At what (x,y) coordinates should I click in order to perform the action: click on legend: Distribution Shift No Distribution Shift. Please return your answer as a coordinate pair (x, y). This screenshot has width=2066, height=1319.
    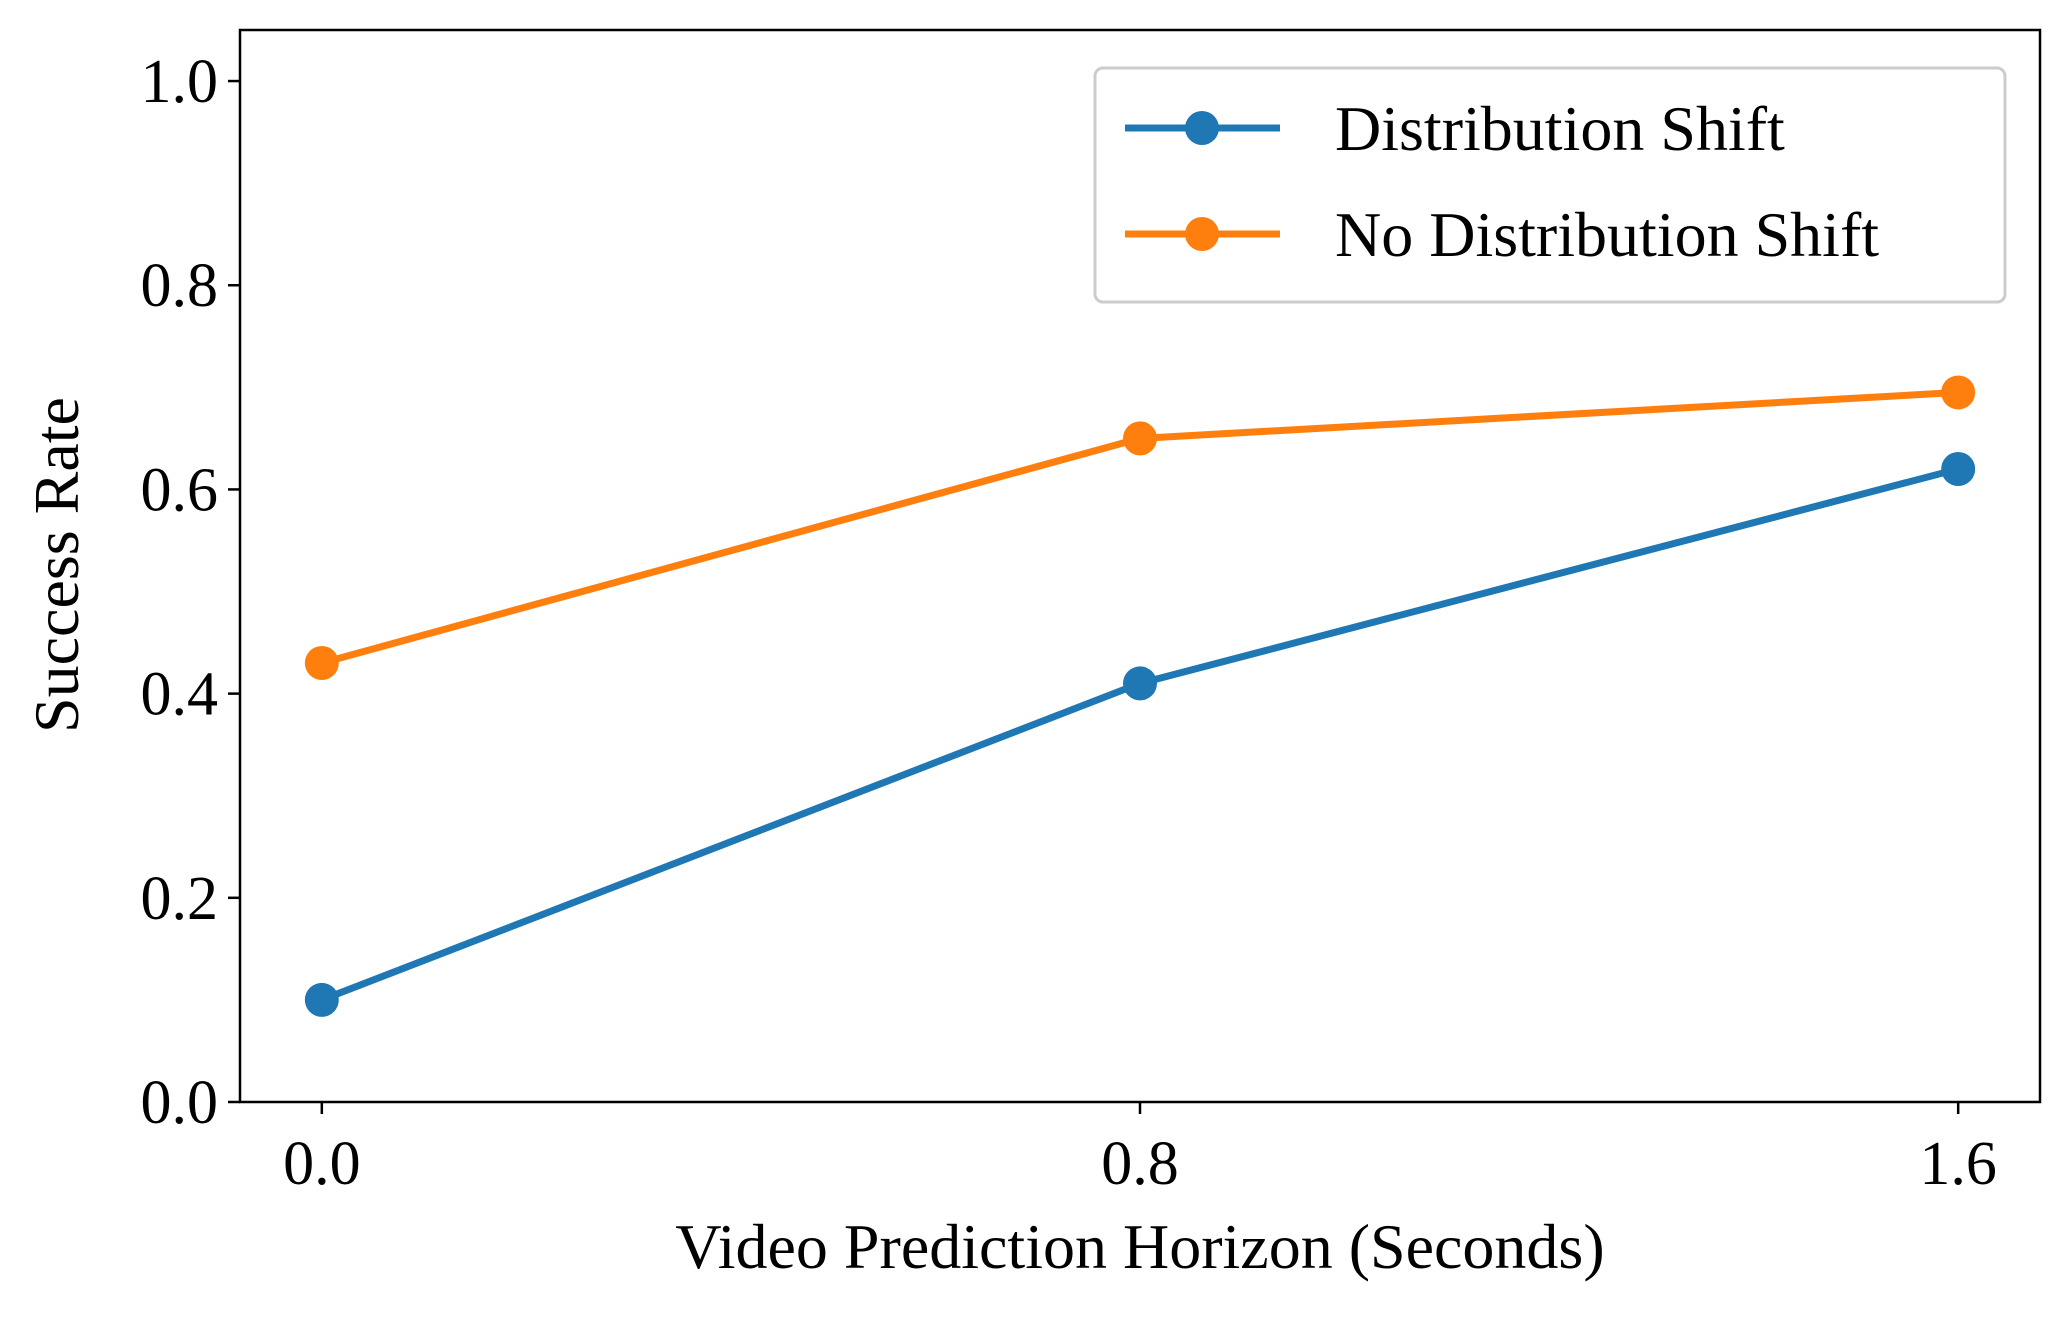
    Looking at the image, I should click on (1550, 185).